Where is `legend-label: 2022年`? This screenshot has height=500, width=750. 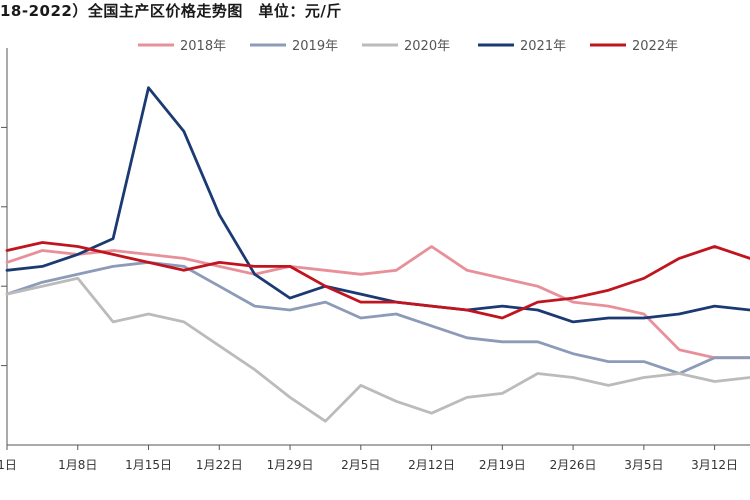
legend-label: 2022年 is located at coordinates (655, 46).